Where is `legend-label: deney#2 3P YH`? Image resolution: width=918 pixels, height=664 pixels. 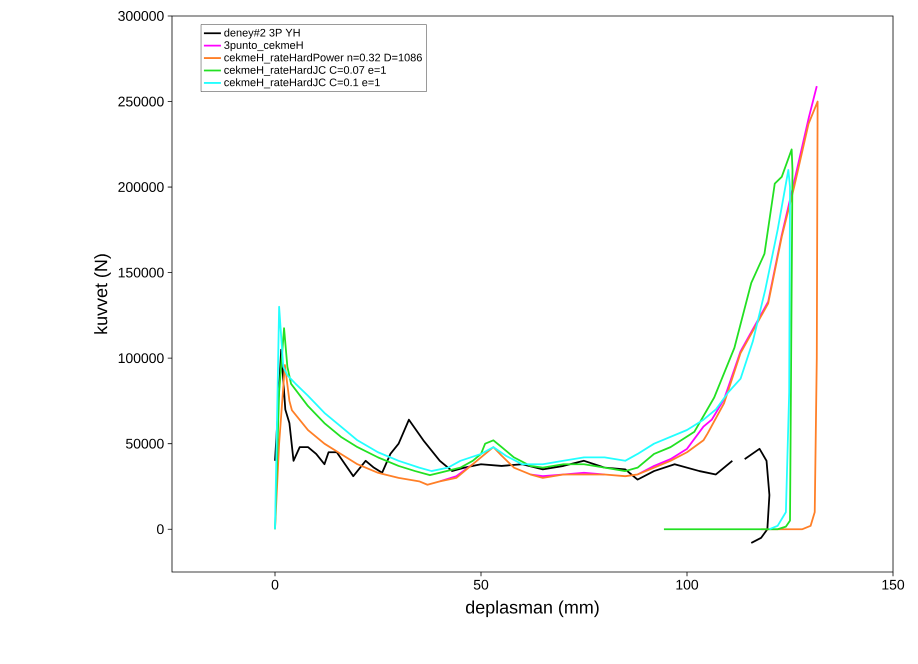
legend-label: deney#2 3P YH is located at coordinates (262, 33).